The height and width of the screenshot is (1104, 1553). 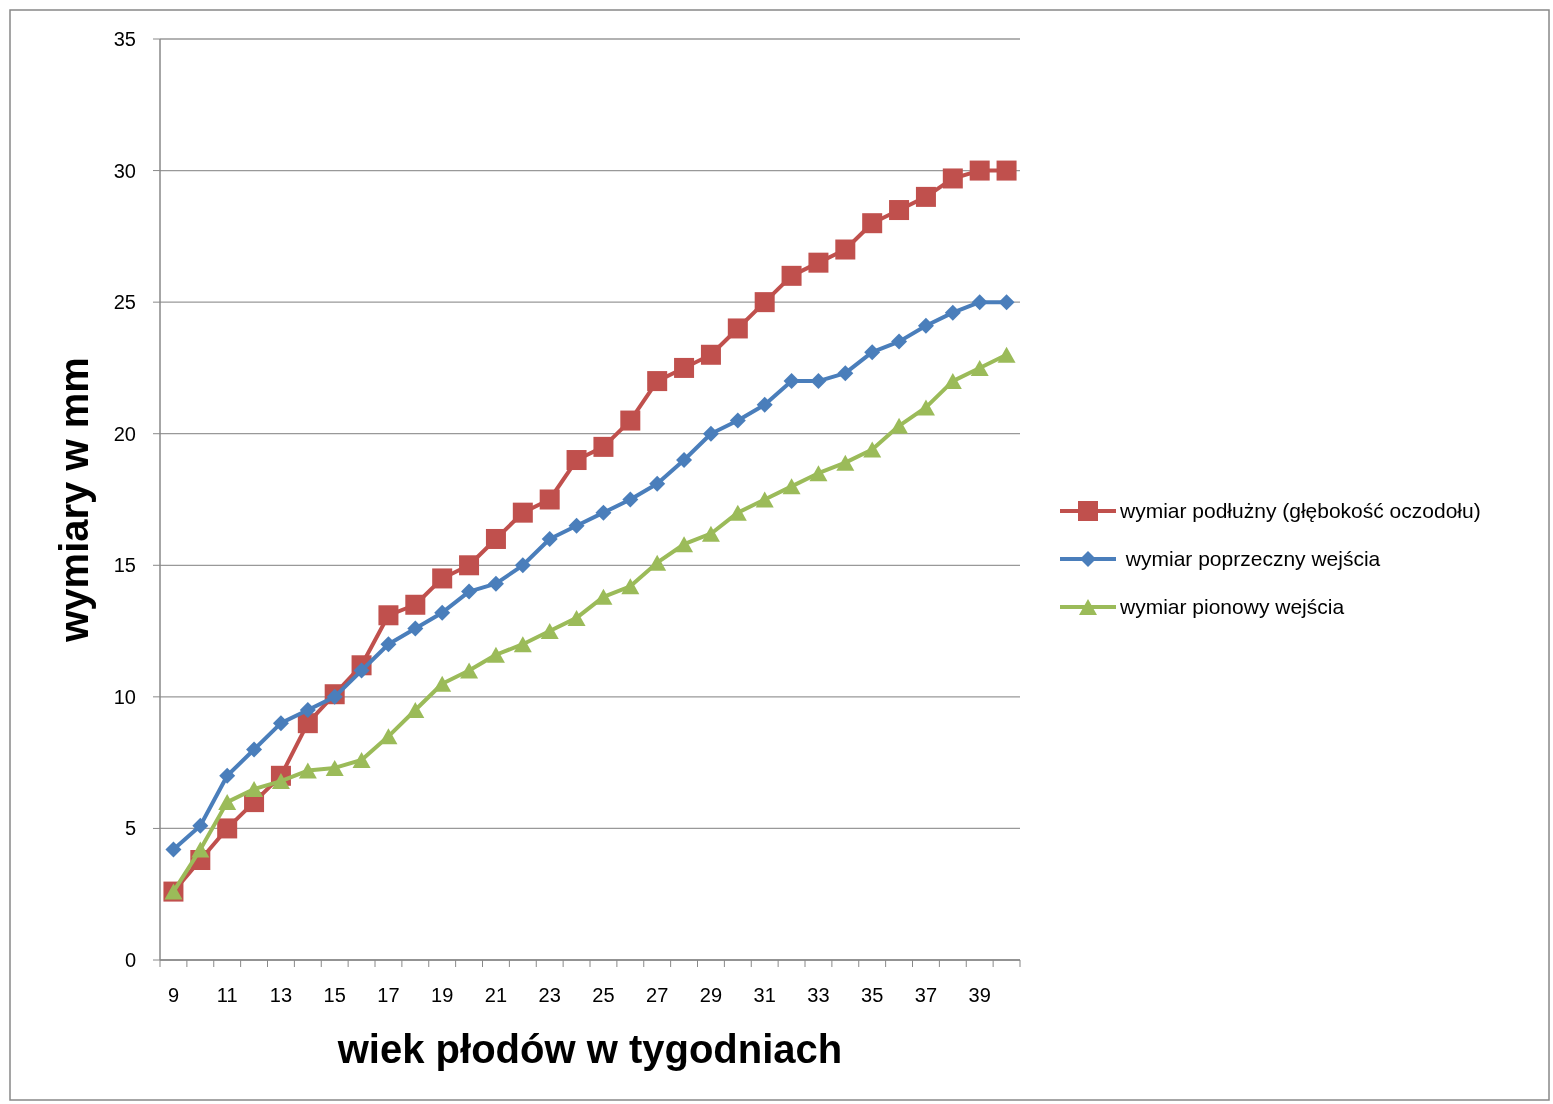 What do you see at coordinates (281, 995) in the screenshot?
I see `x-tick-label: 13` at bounding box center [281, 995].